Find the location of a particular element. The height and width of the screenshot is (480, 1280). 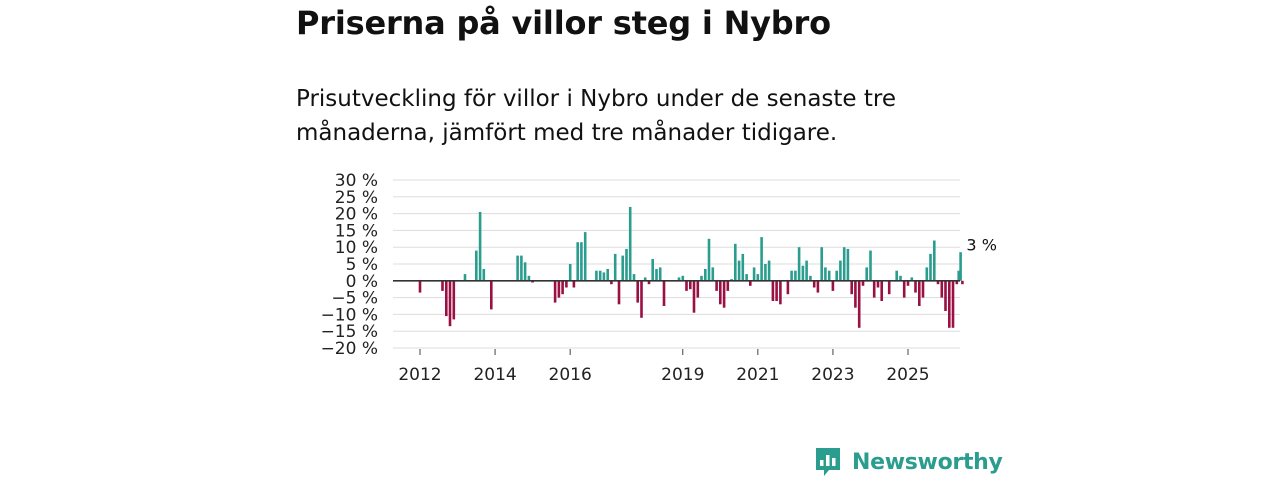

x-tick-label: 2023 is located at coordinates (832, 375).